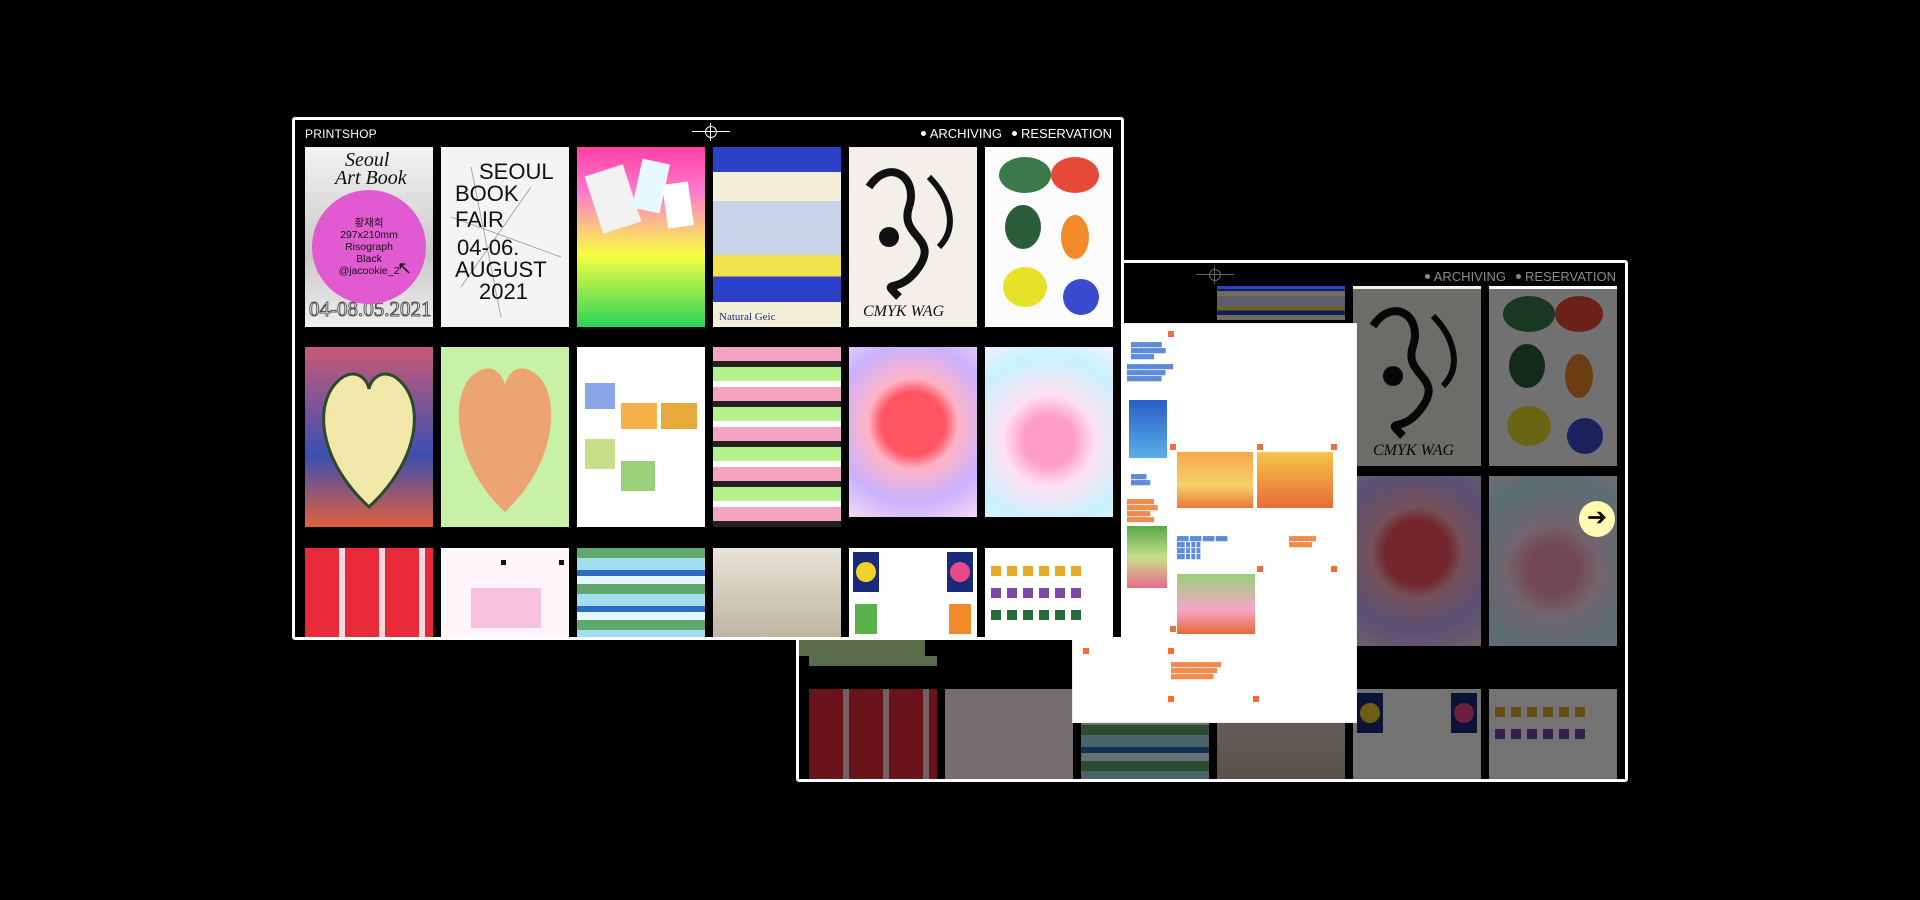  What do you see at coordinates (641, 237) in the screenshot?
I see `poster-thumb-gradient` at bounding box center [641, 237].